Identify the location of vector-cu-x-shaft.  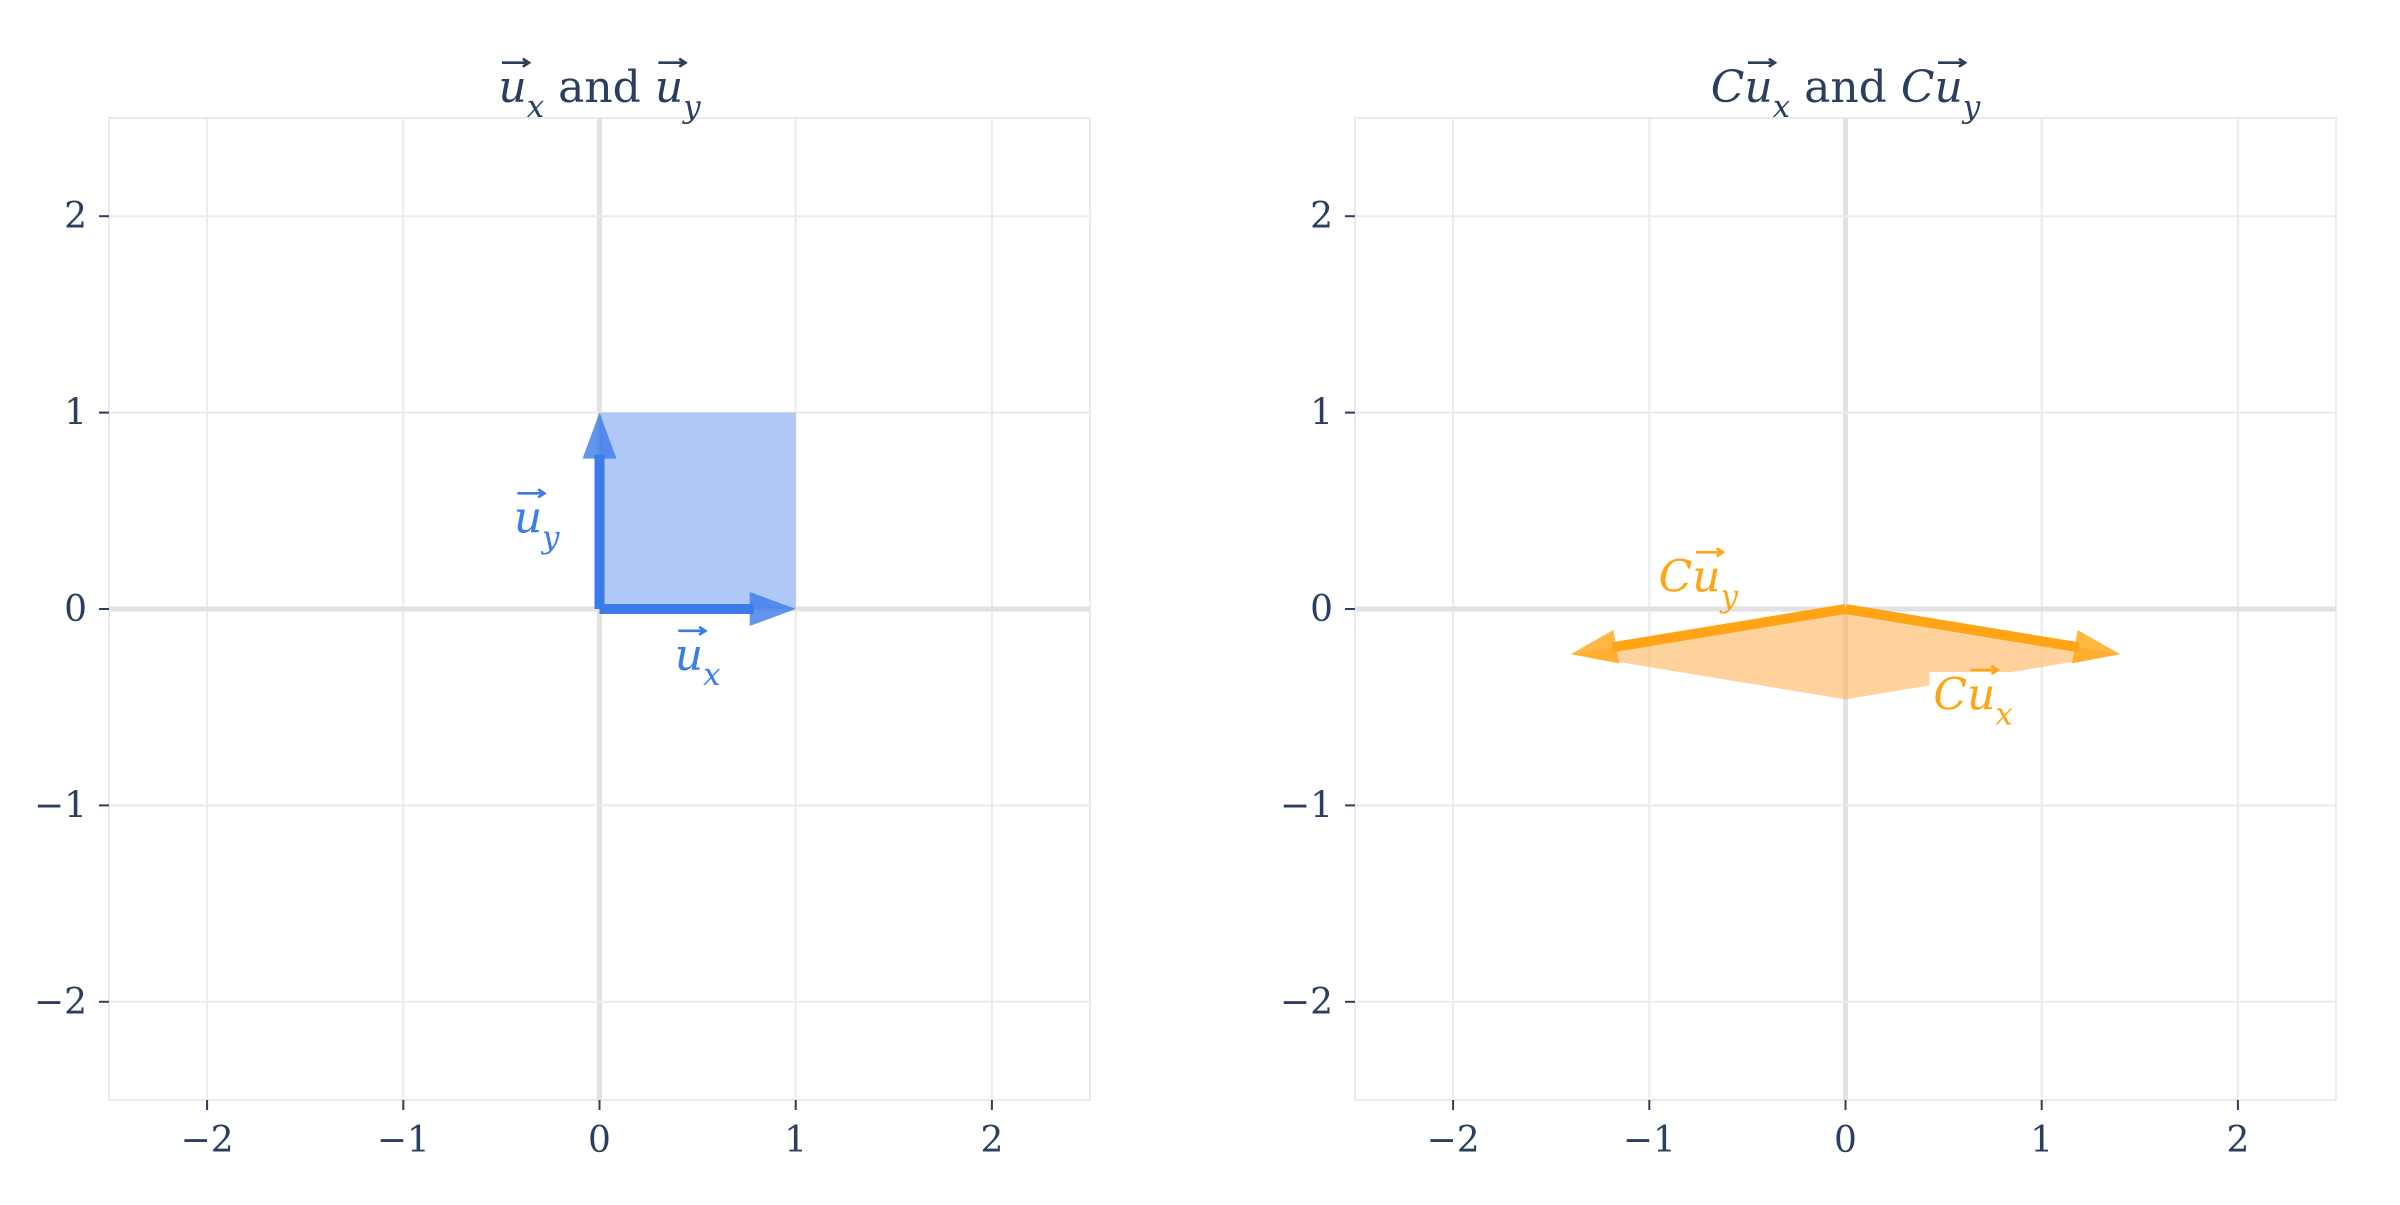
(1962, 628).